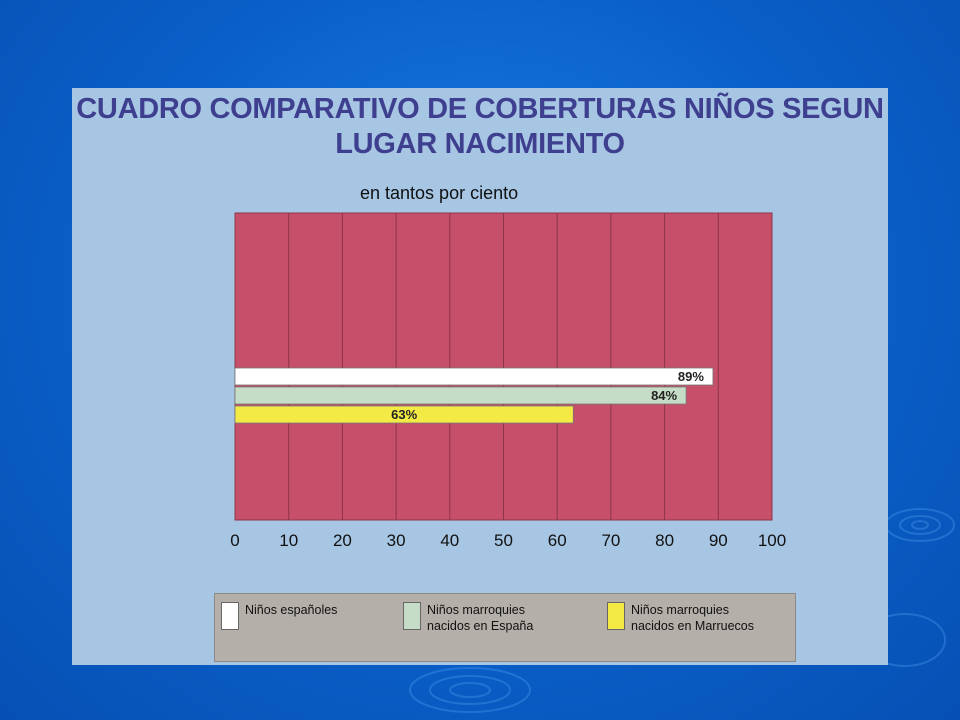 The image size is (960, 720). I want to click on x-tick-label: 20, so click(342, 540).